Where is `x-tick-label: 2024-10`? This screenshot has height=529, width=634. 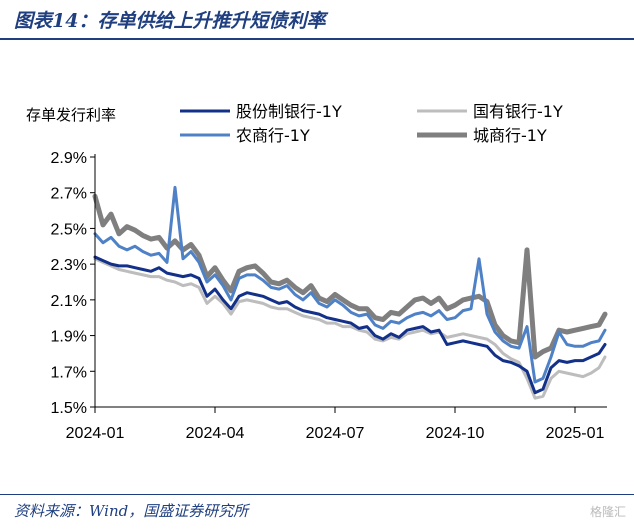
x-tick-label: 2024-10 is located at coordinates (455, 433).